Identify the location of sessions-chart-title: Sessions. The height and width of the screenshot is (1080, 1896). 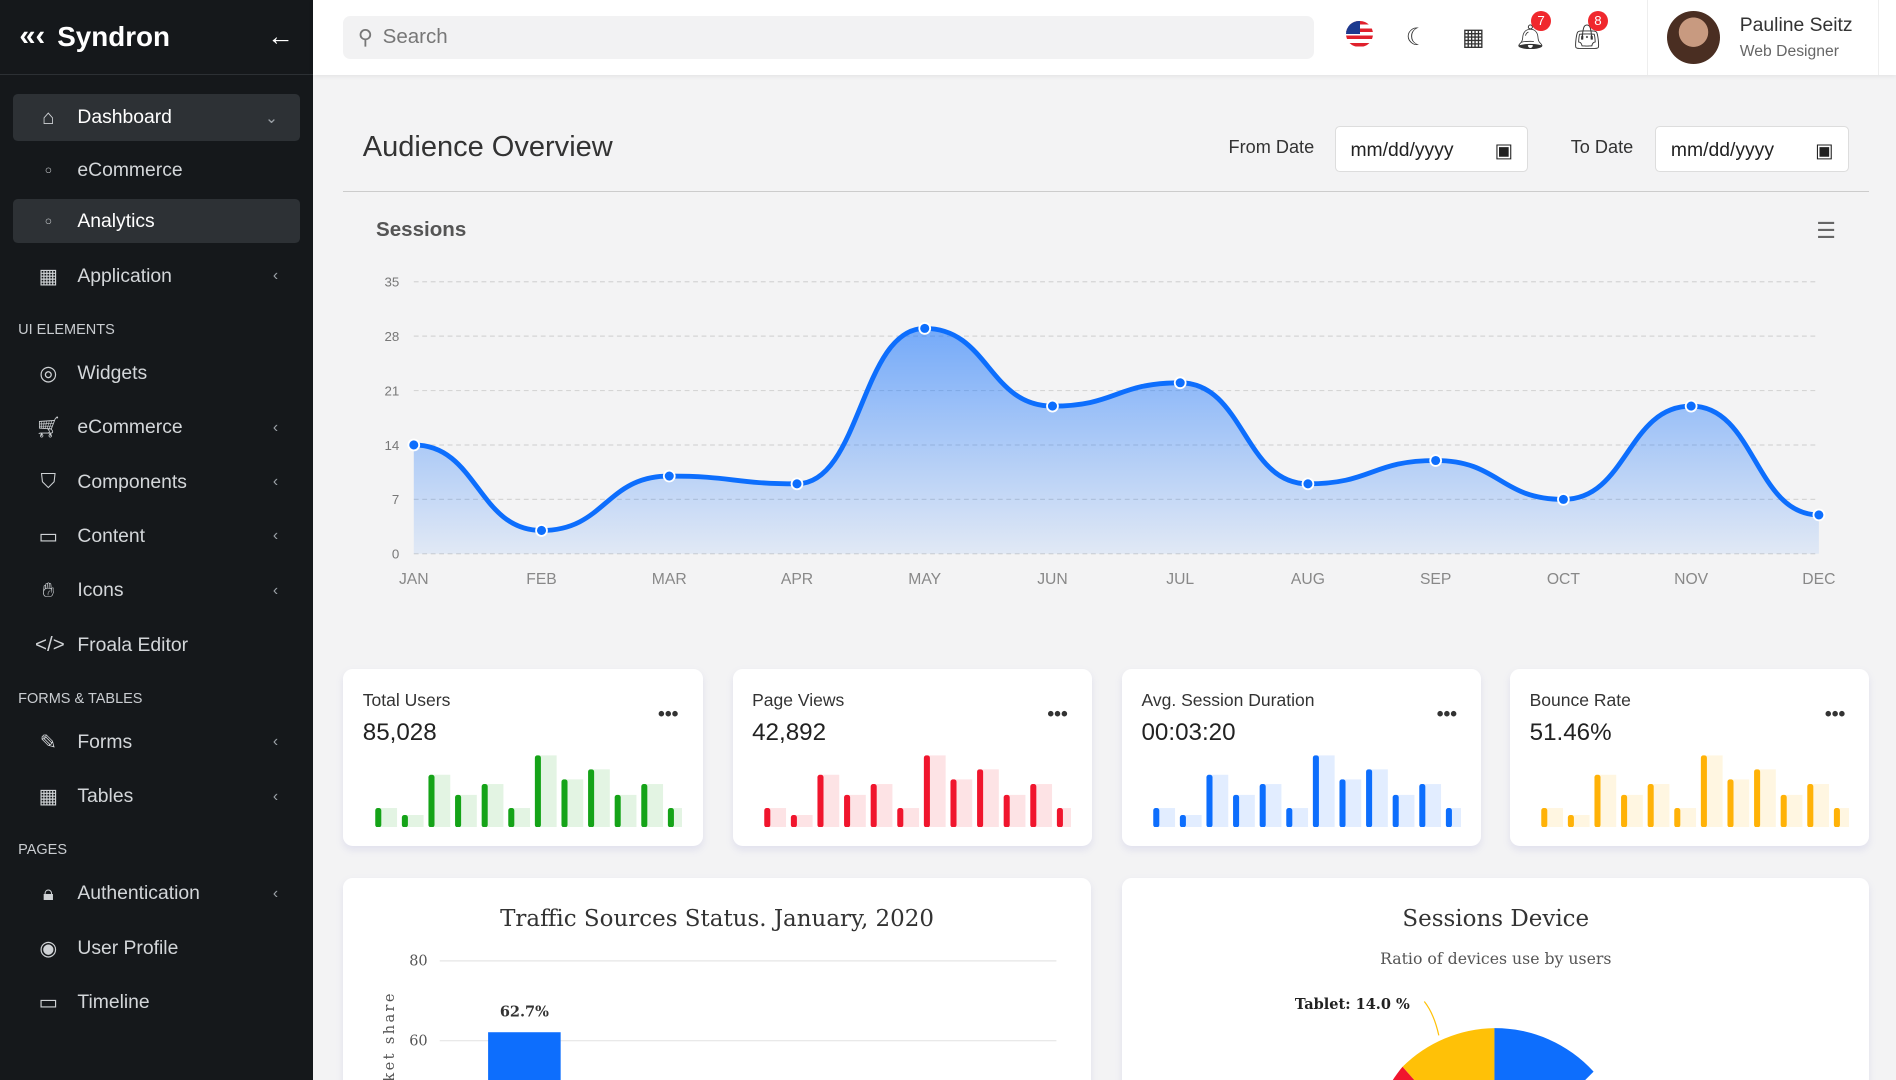
(421, 229).